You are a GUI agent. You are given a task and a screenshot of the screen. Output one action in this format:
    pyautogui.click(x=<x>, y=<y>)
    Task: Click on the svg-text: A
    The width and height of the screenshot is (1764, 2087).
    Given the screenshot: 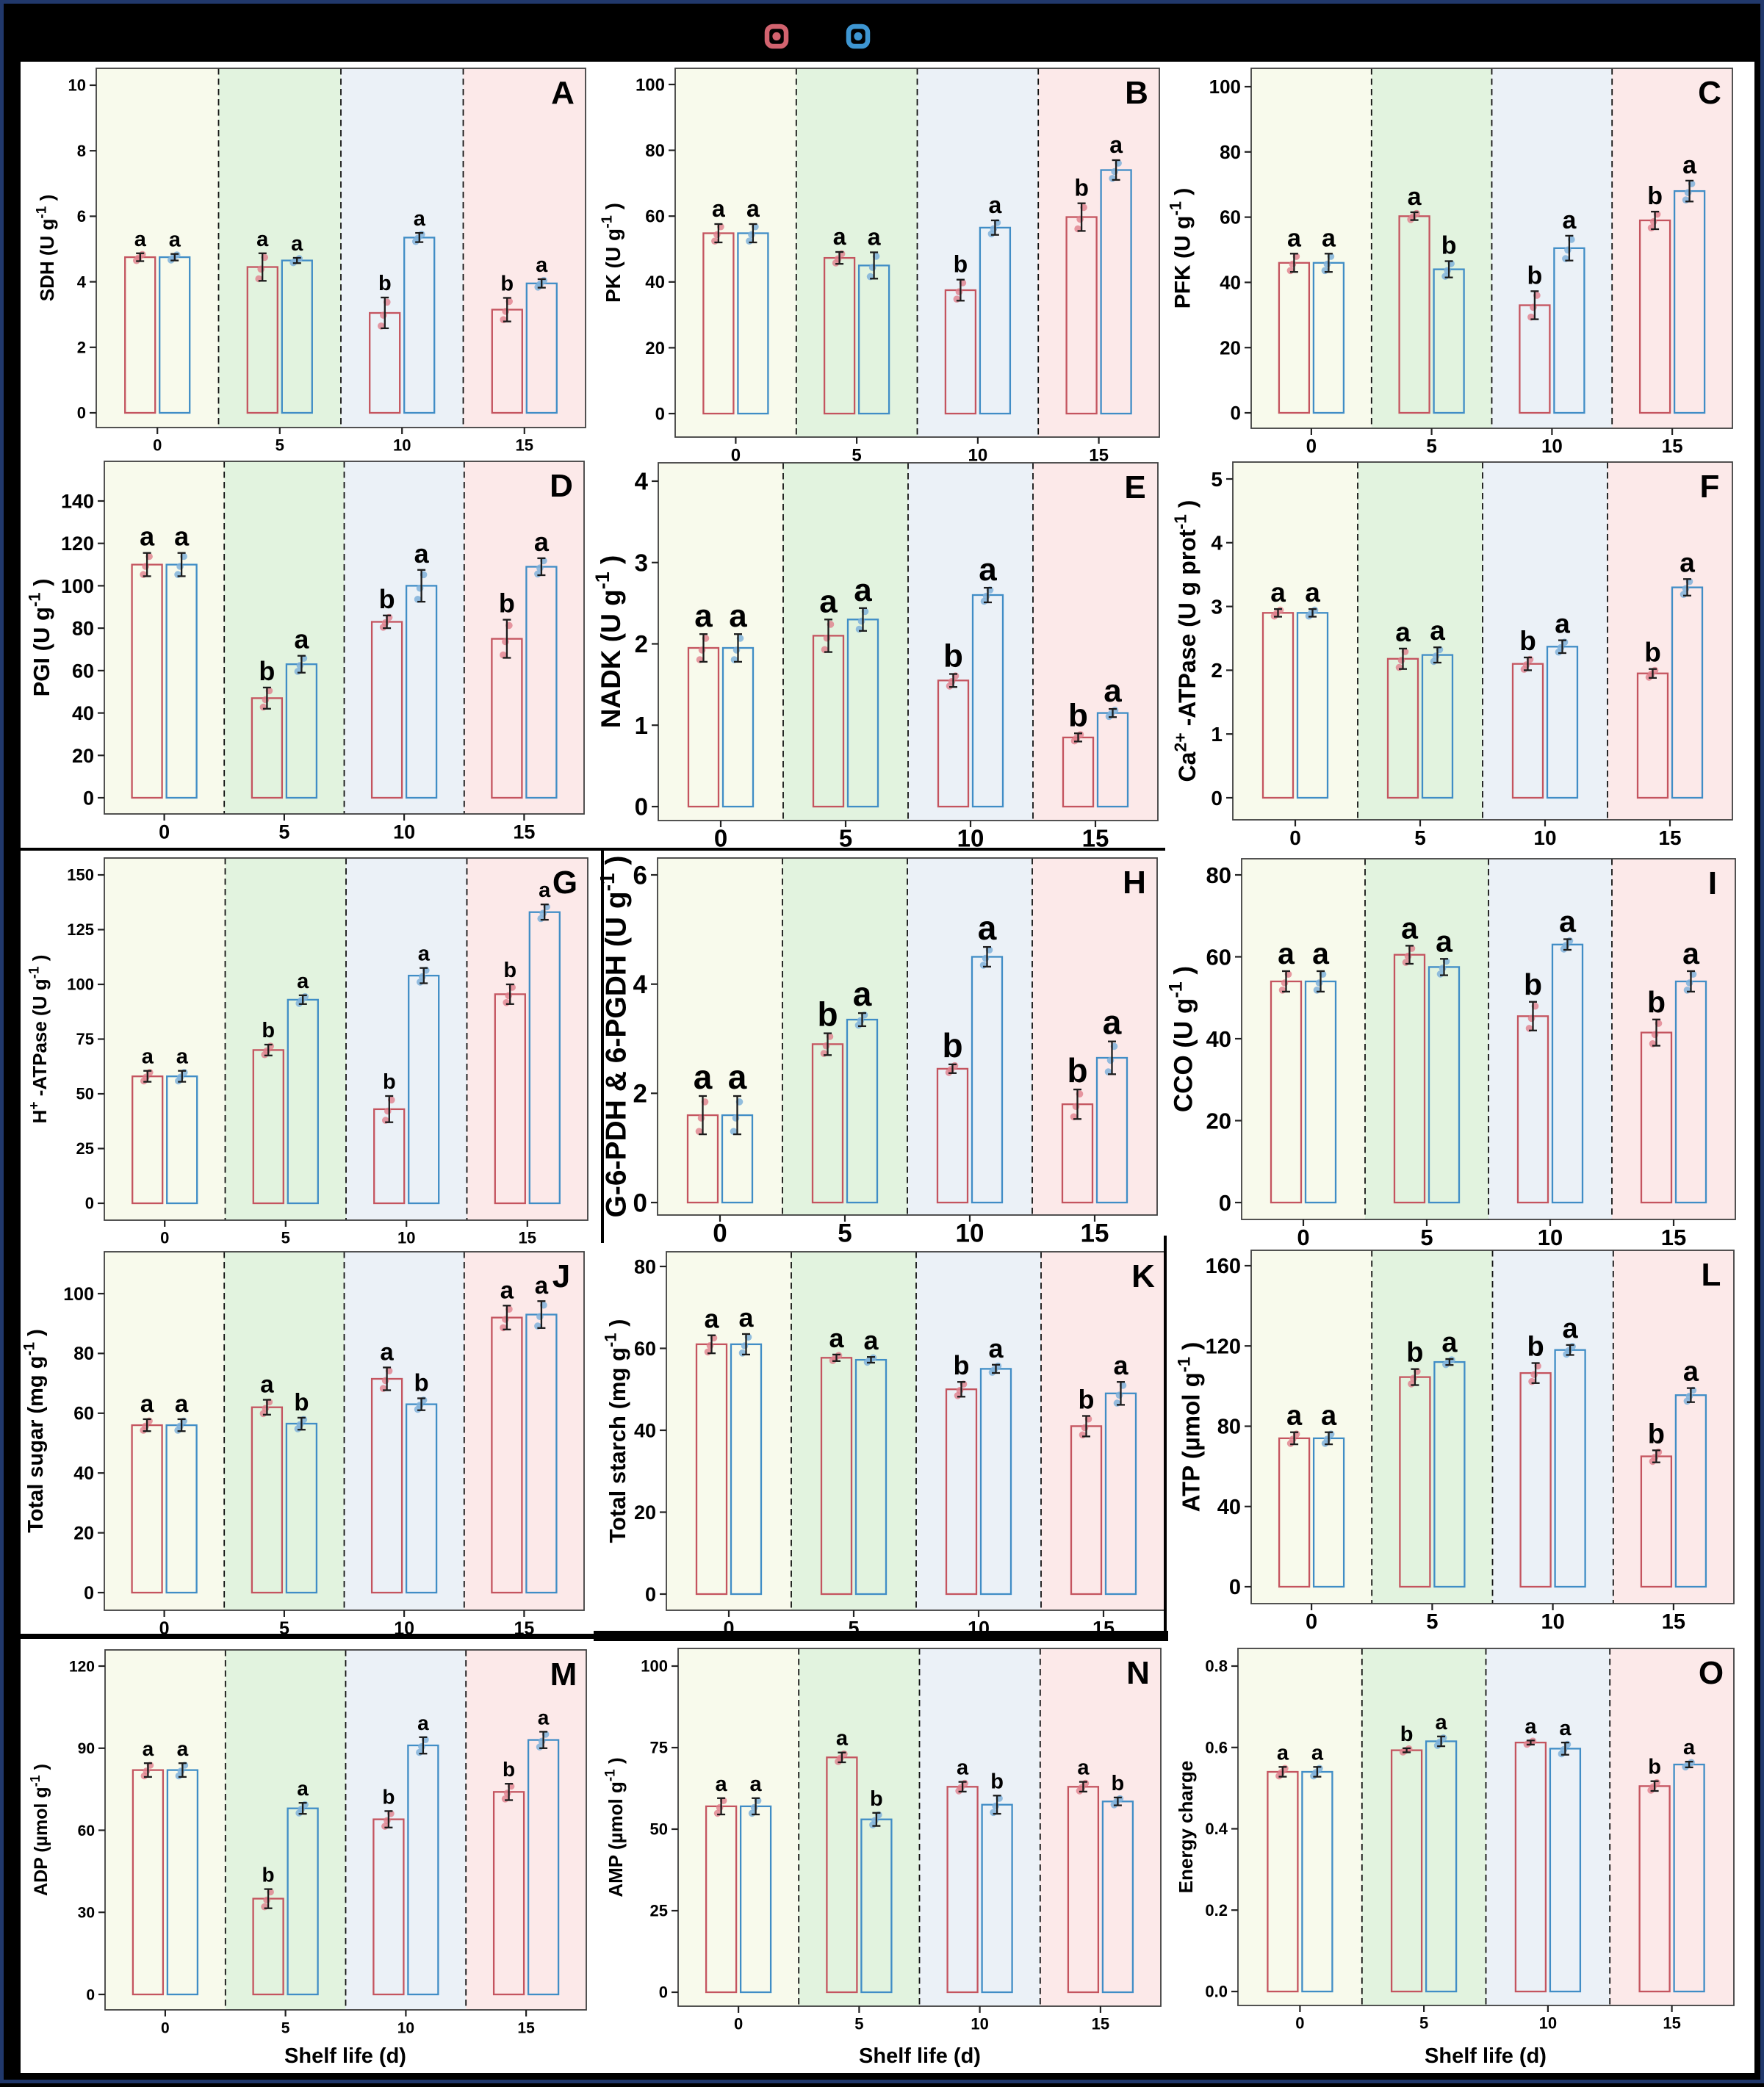 What is the action you would take?
    pyautogui.click(x=563, y=93)
    